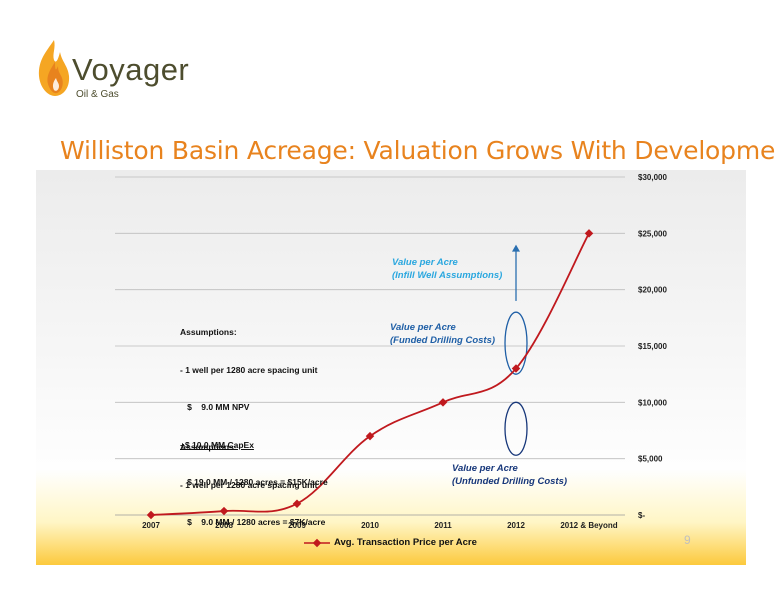  Describe the element at coordinates (485, 468) in the screenshot. I see `annotation-unfunded-line1: Value per Acre` at that location.